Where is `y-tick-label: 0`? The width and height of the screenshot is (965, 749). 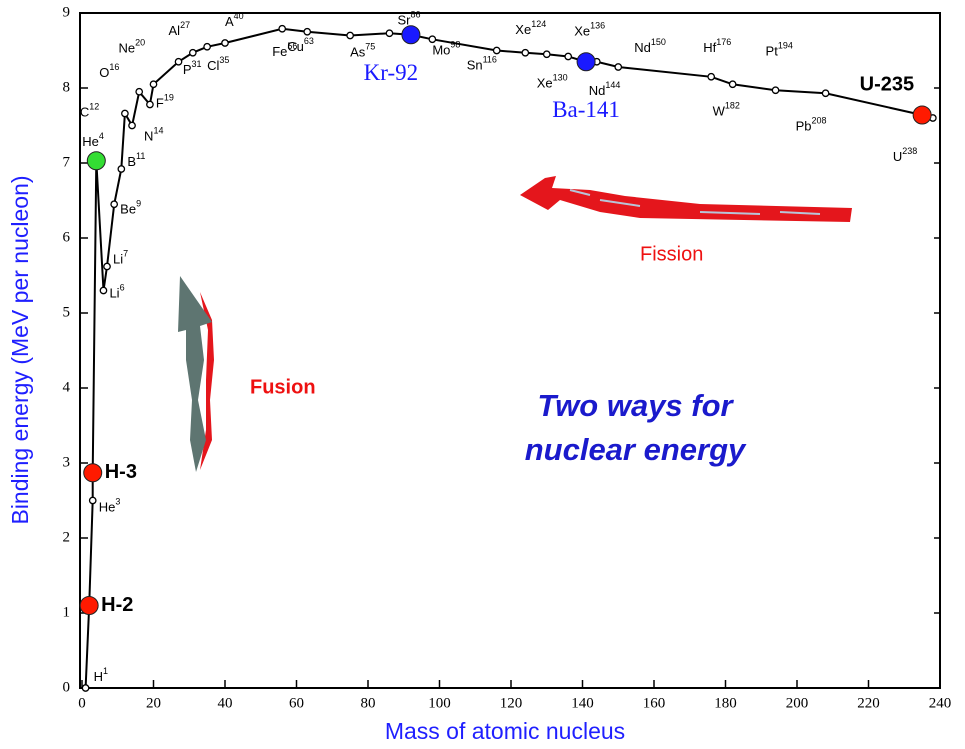 y-tick-label: 0 is located at coordinates (67, 687).